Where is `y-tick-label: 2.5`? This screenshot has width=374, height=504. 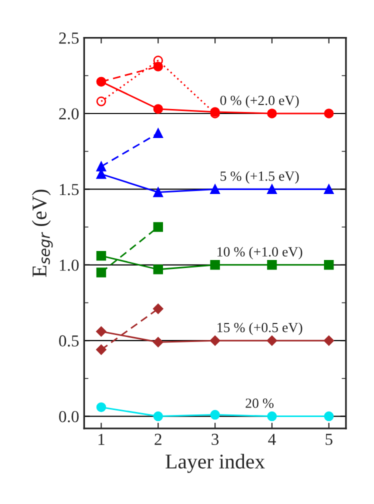 y-tick-label: 2.5 is located at coordinates (69, 38).